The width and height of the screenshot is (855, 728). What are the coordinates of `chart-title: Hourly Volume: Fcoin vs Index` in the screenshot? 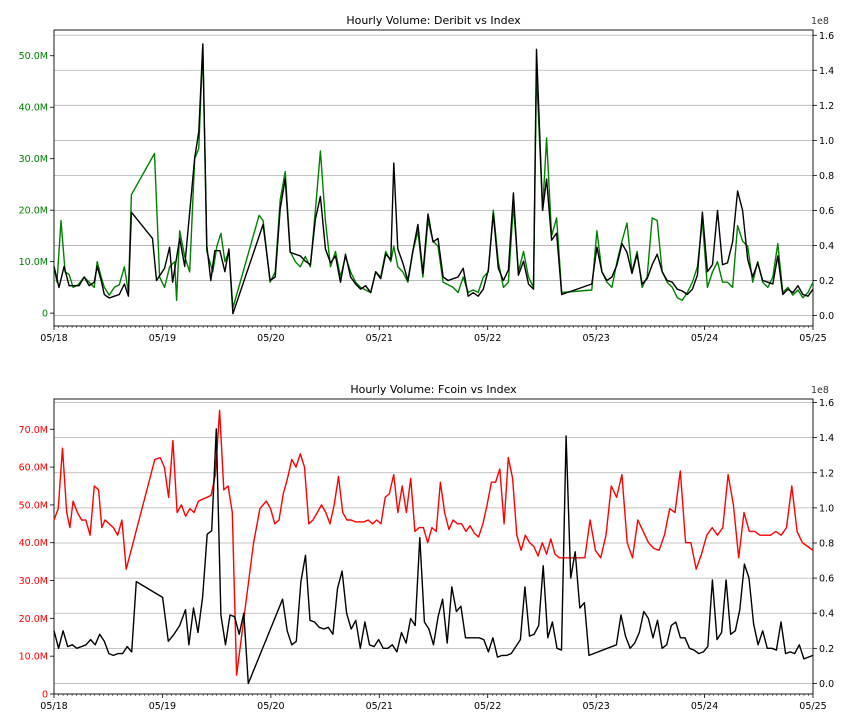 It's located at (433, 389).